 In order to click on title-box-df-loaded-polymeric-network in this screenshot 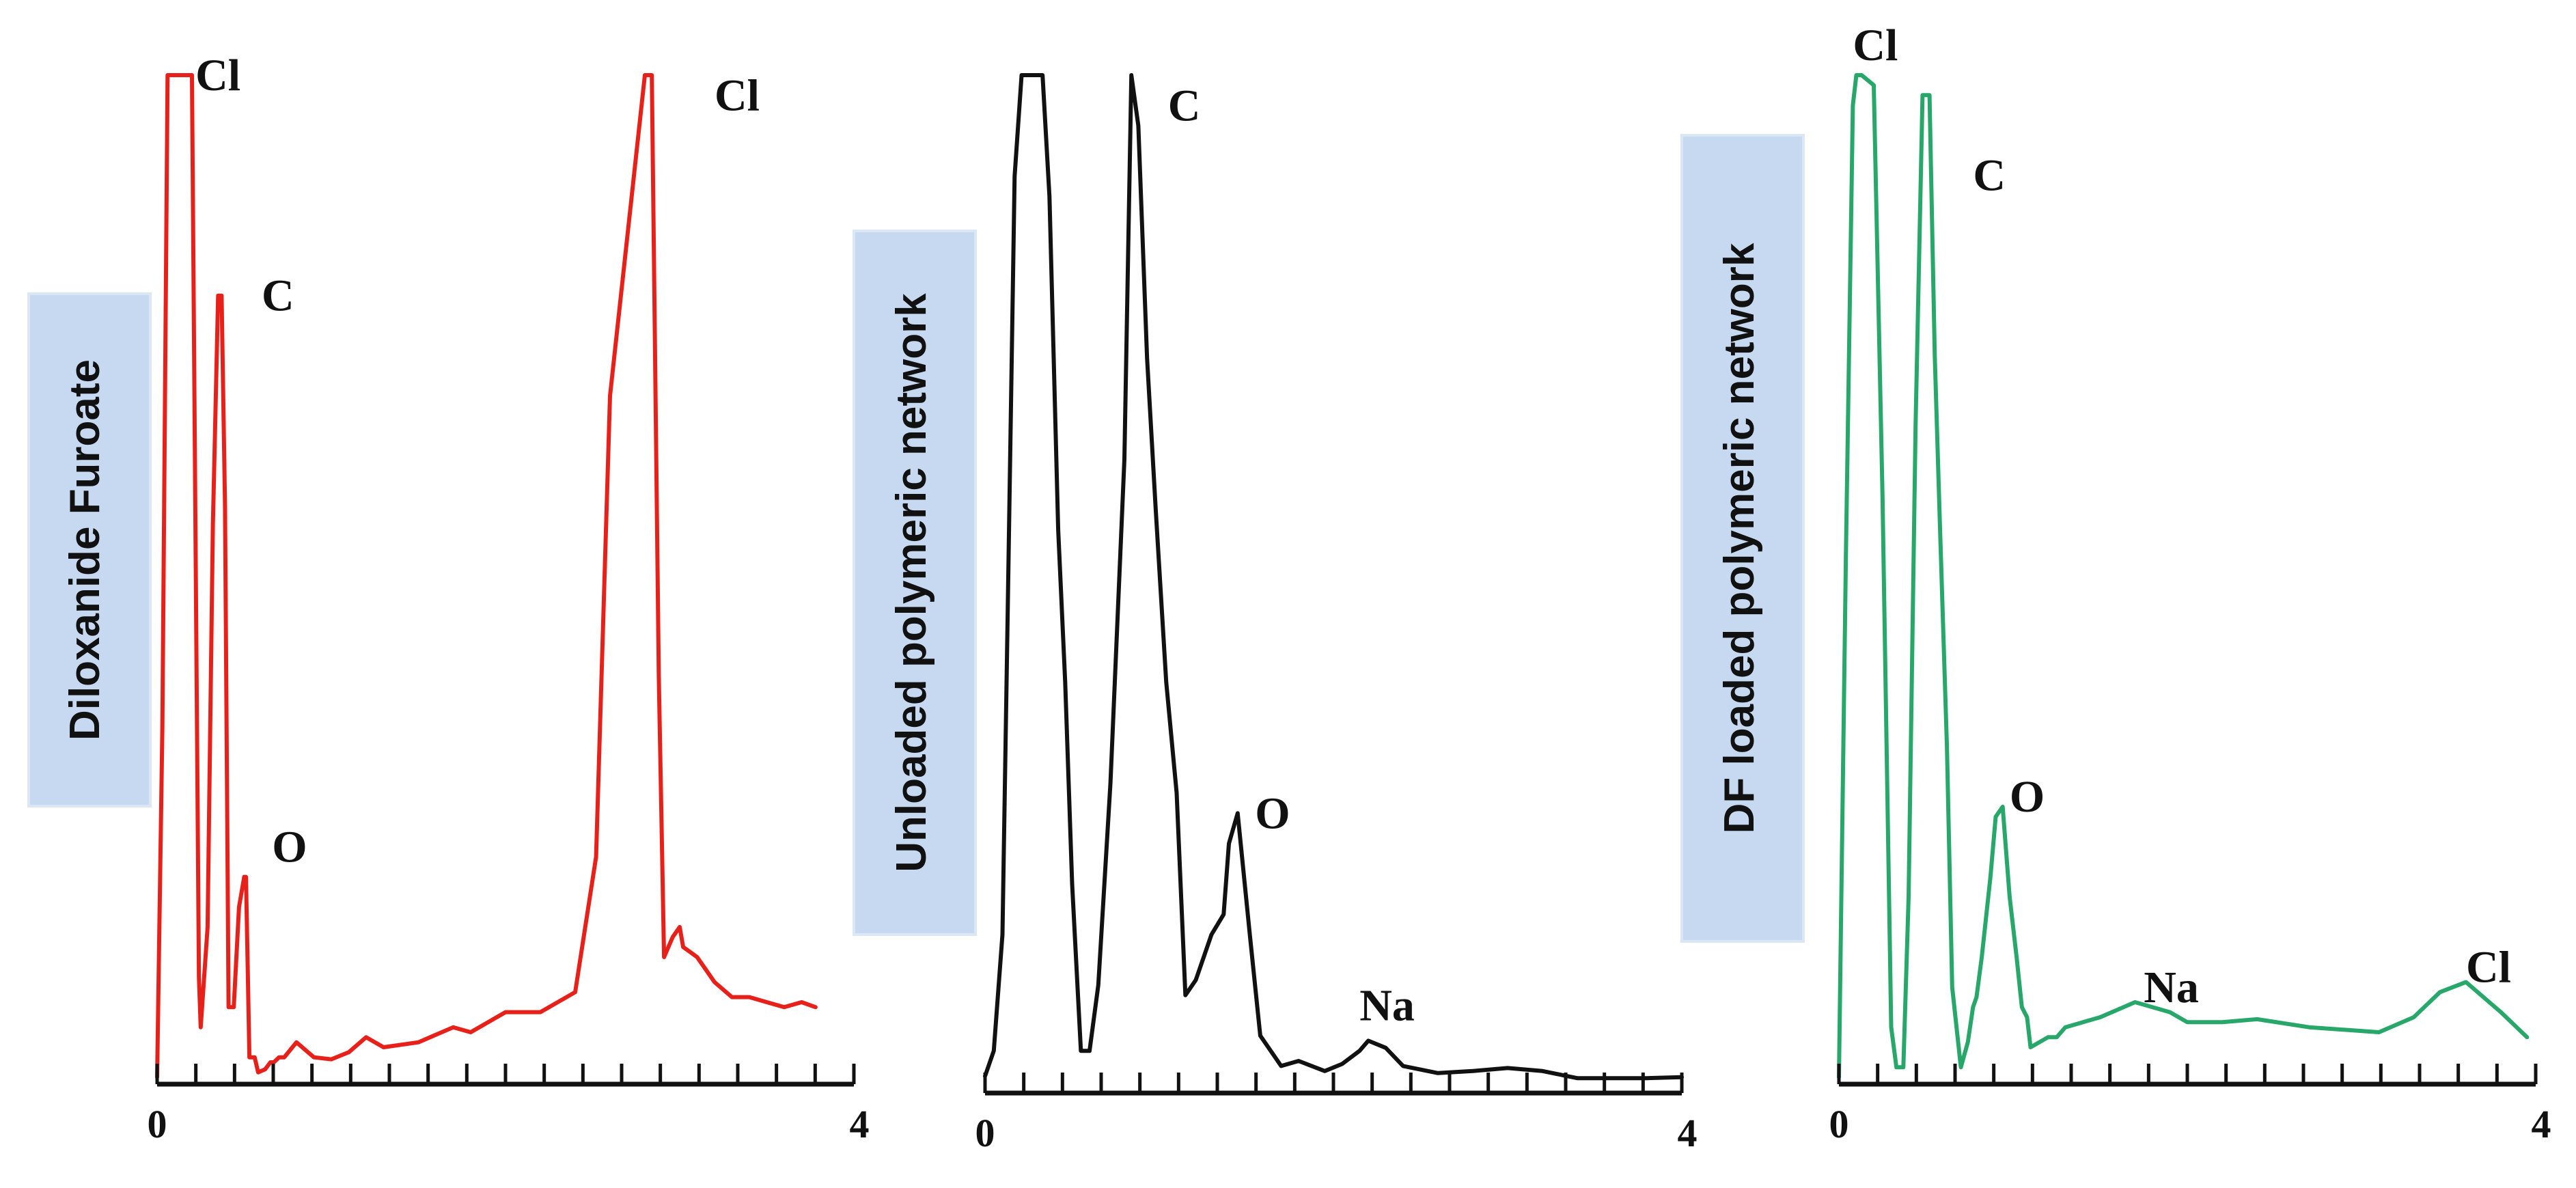, I will do `click(1742, 538)`.